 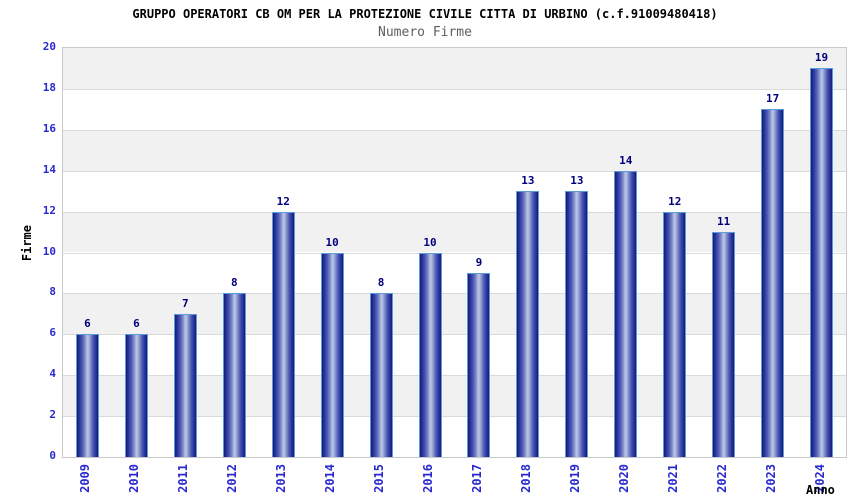 I want to click on y-tick-label: 8, so click(x=52, y=292).